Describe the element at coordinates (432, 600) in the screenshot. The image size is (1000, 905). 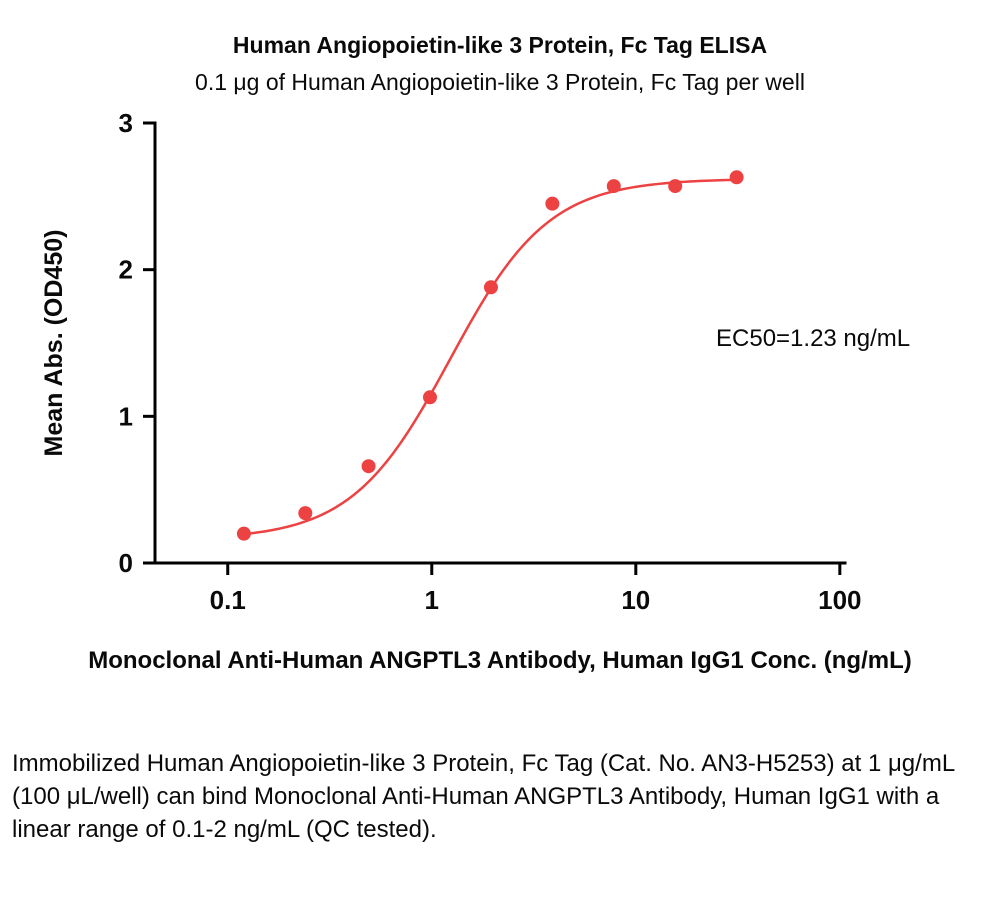
I see `x-tick-label: 1` at that location.